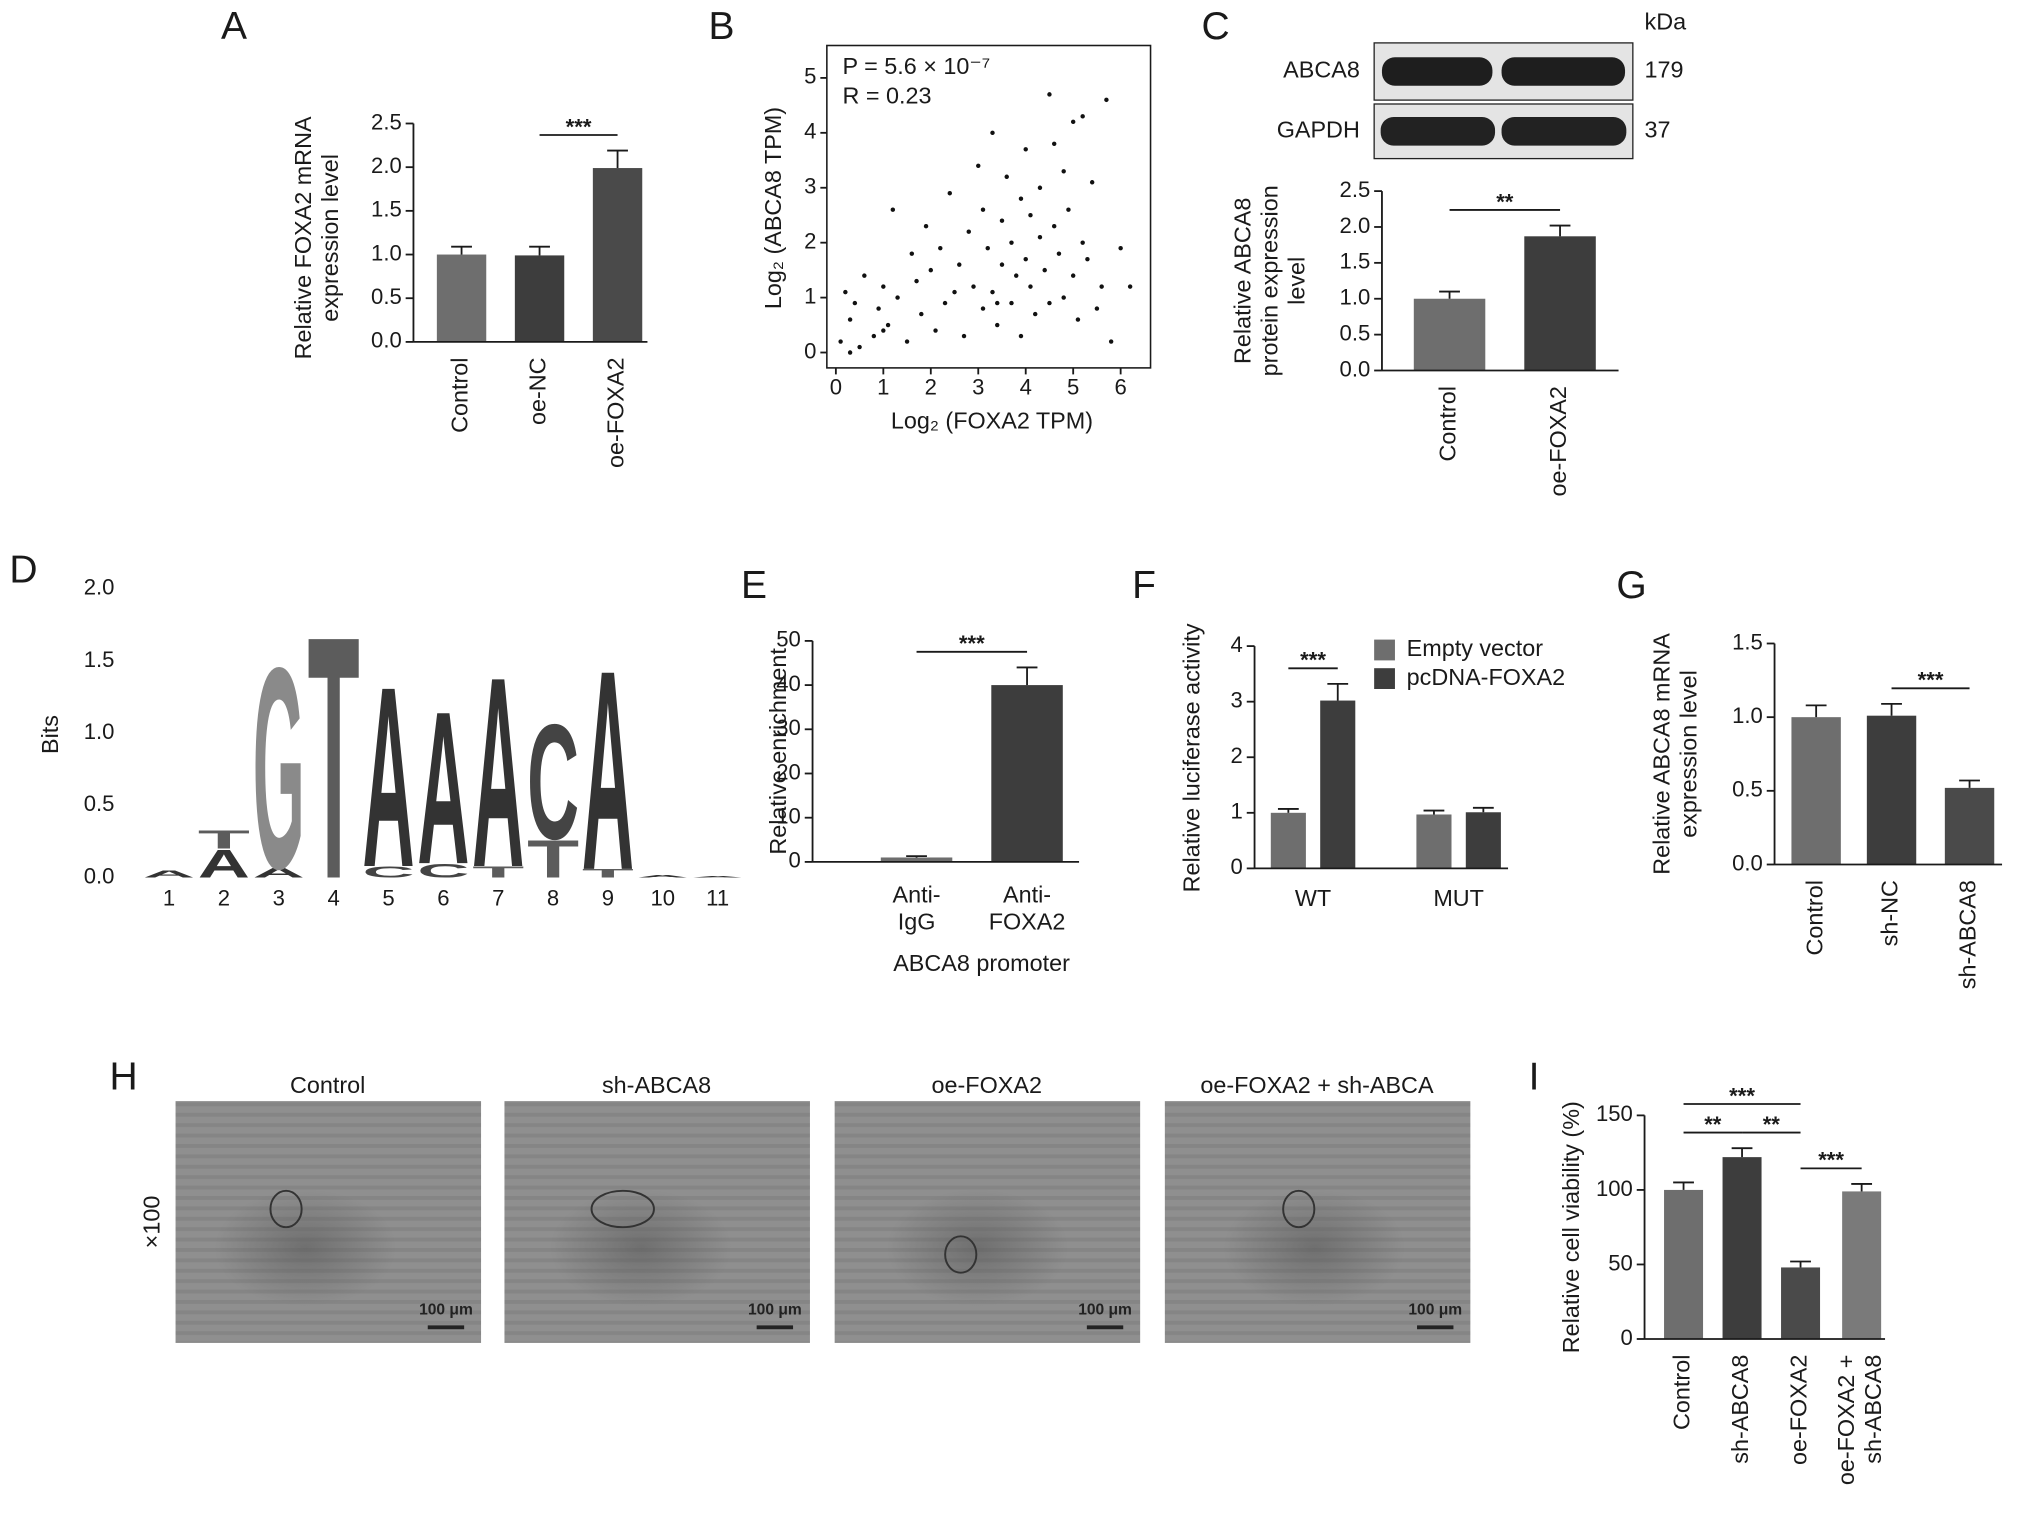 This screenshot has width=2032, height=1518. What do you see at coordinates (992, 421) in the screenshot?
I see `x-axis-title: Log₂ (FOXA2 TPM)` at bounding box center [992, 421].